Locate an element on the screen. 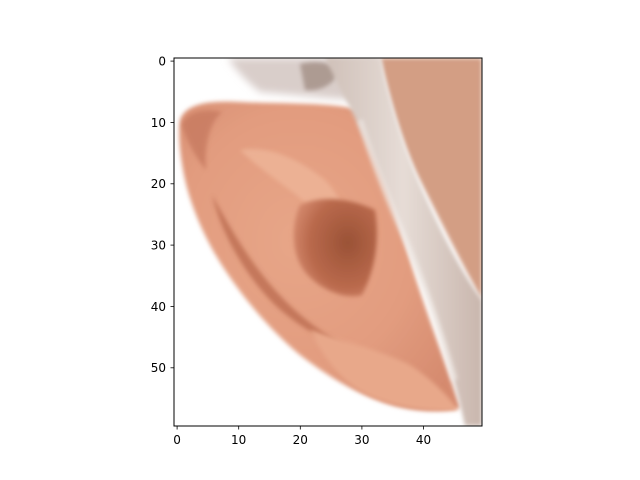 This screenshot has height=480, width=640. y-tick-label: 20 is located at coordinates (158, 184).